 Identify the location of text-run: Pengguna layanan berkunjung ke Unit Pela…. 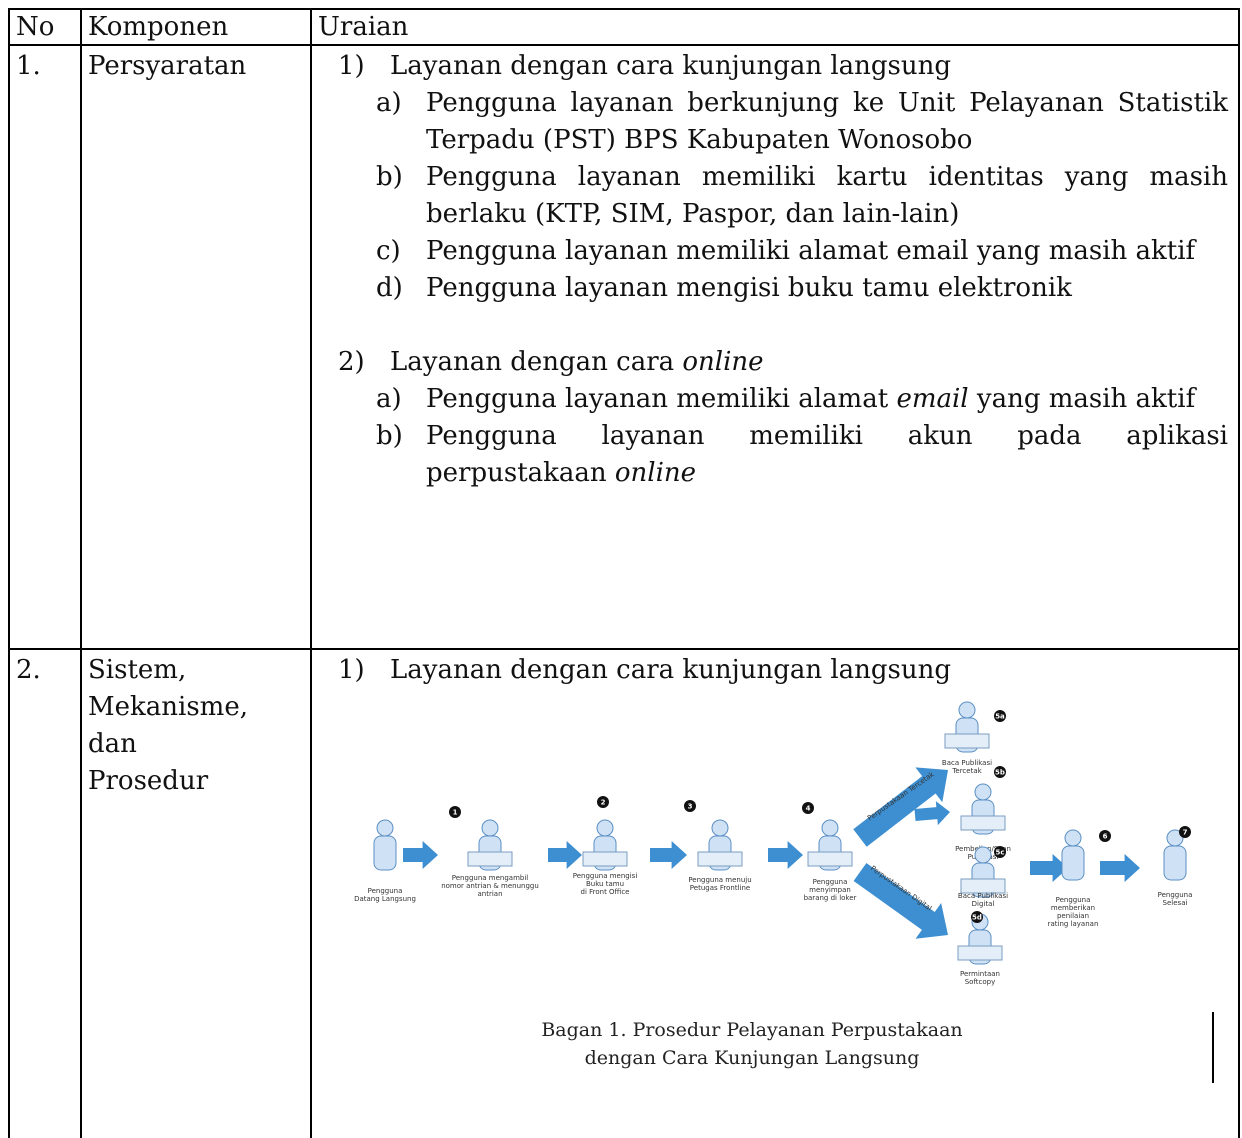
(827, 121).